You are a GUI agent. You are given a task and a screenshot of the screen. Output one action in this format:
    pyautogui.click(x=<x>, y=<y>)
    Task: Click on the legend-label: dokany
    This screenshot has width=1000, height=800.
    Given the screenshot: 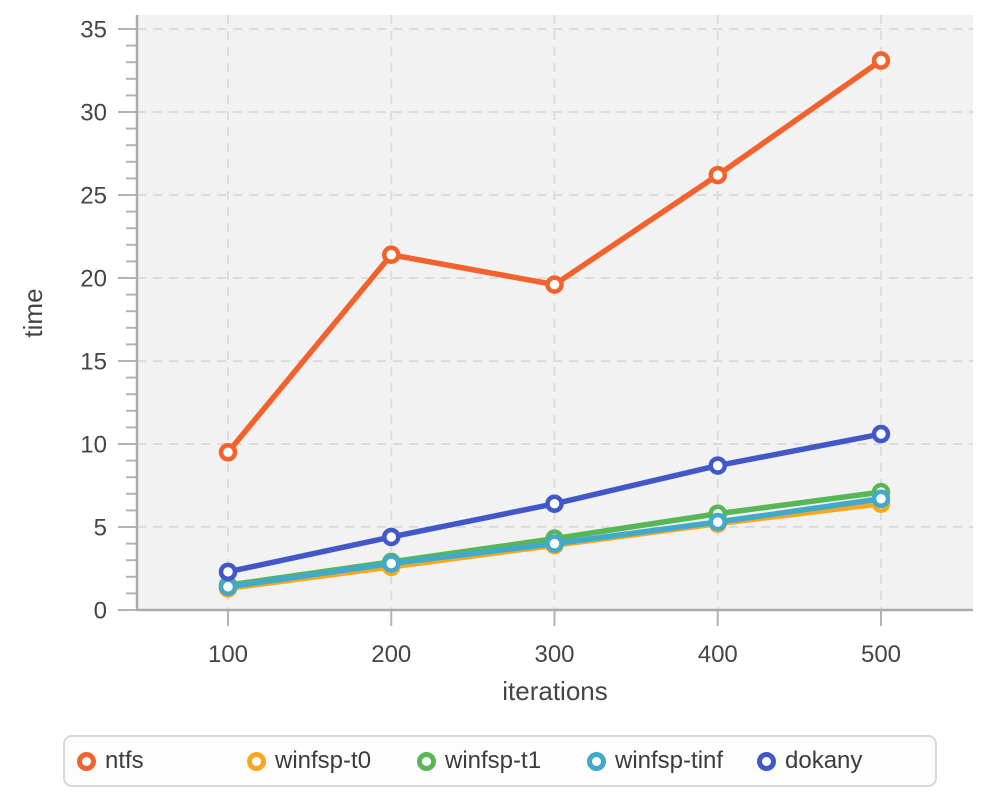 What is the action you would take?
    pyautogui.click(x=824, y=760)
    